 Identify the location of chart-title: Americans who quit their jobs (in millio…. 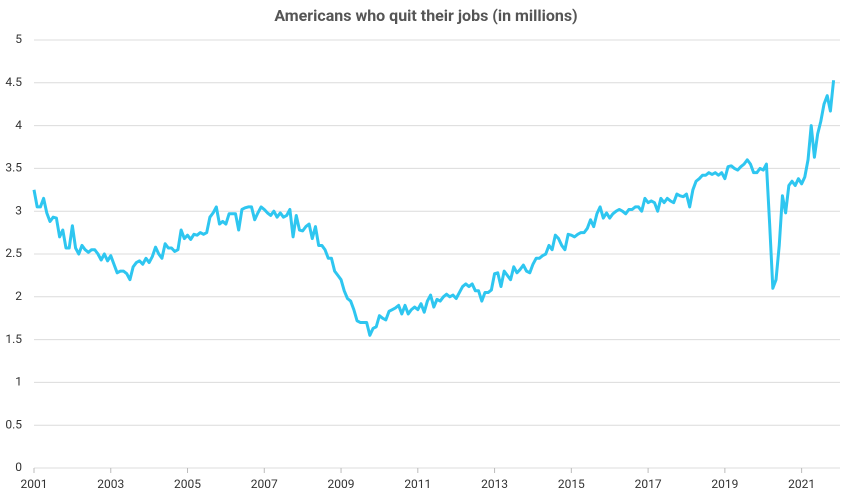
(425, 15).